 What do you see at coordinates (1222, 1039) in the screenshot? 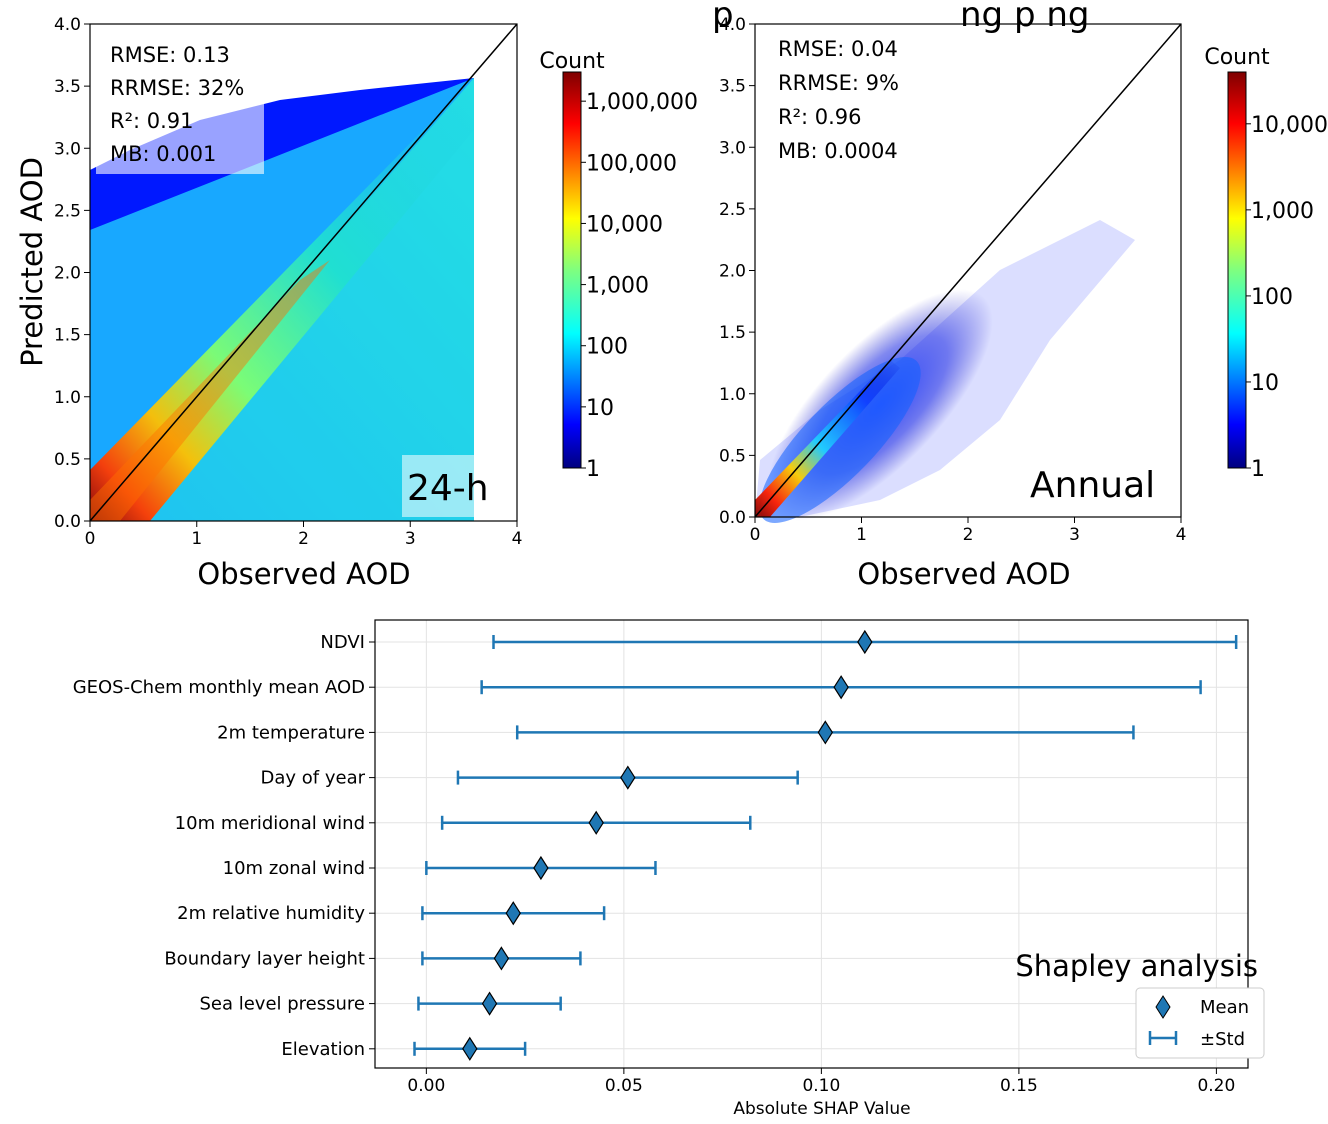
I see `legend-label: ±Std` at bounding box center [1222, 1039].